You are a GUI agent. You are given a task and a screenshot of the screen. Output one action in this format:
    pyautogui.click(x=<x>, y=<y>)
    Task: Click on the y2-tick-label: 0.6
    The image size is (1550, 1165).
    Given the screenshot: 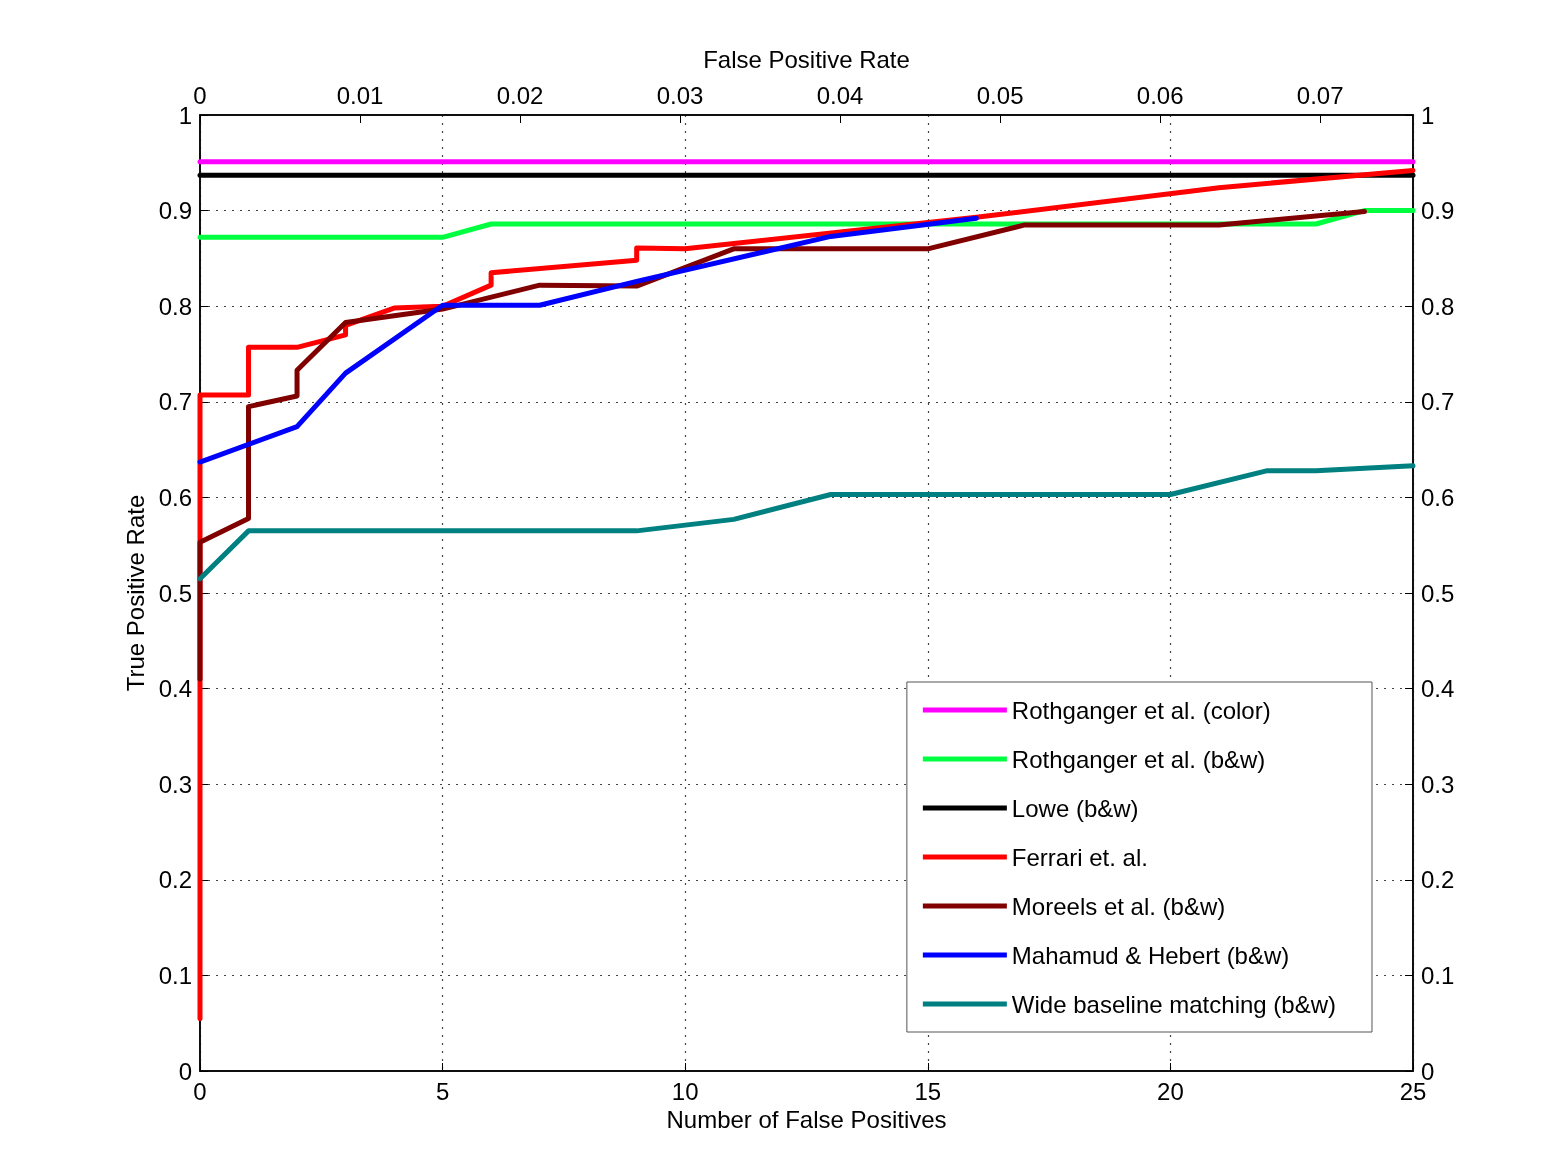 What is the action you would take?
    pyautogui.click(x=1438, y=497)
    